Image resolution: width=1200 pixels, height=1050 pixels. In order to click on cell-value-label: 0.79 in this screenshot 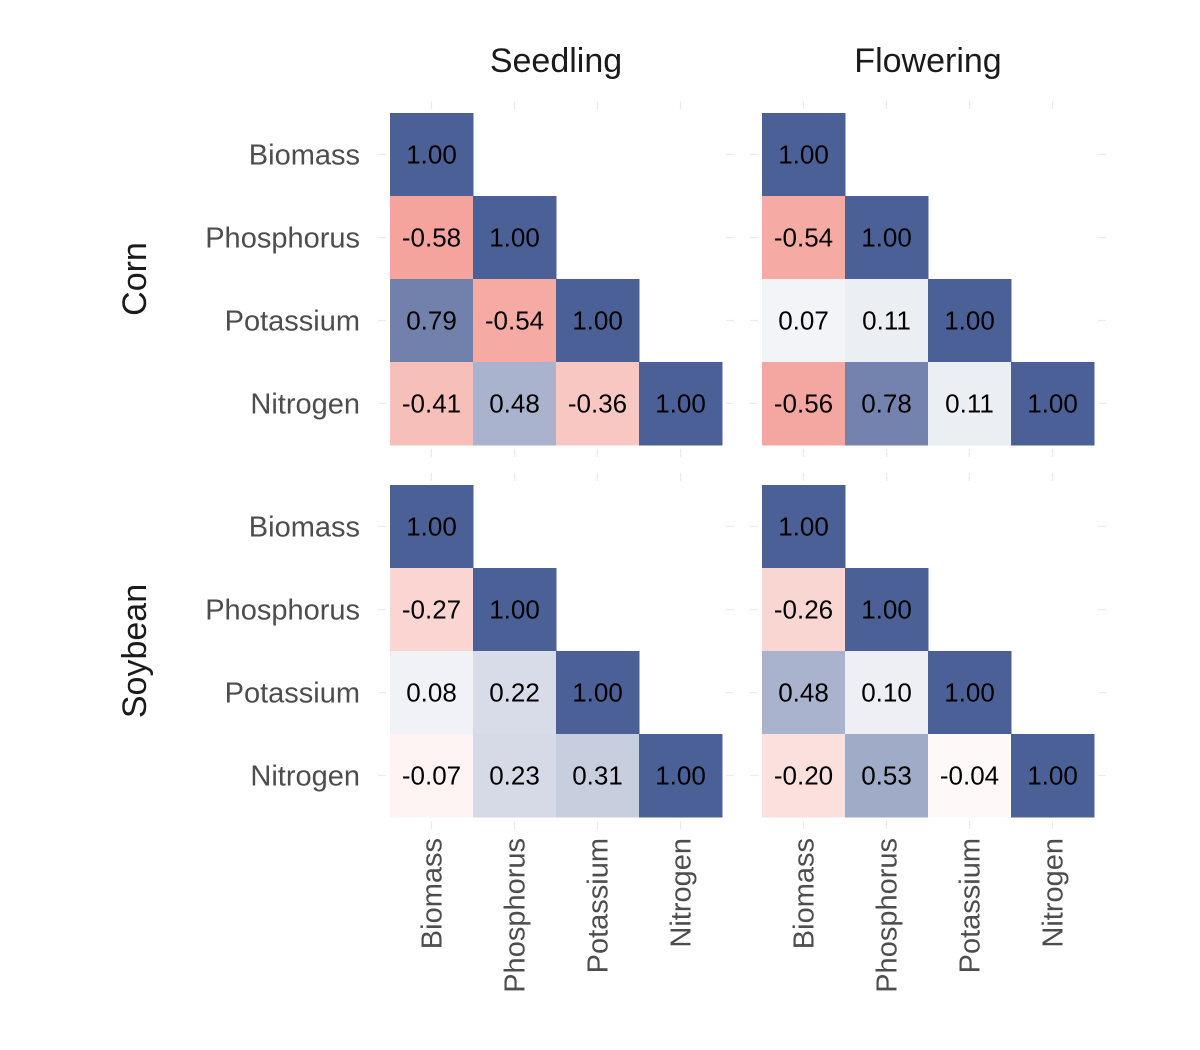, I will do `click(431, 321)`.